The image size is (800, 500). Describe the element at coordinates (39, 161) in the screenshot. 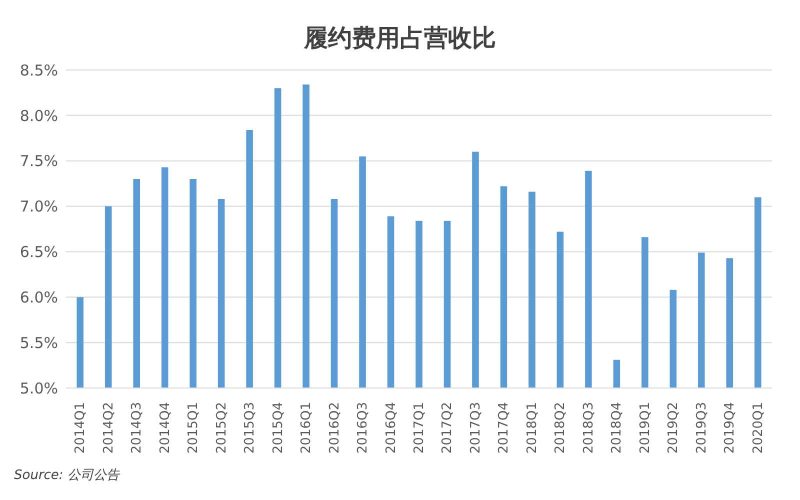

I see `y-tick-label: 7.5%` at that location.